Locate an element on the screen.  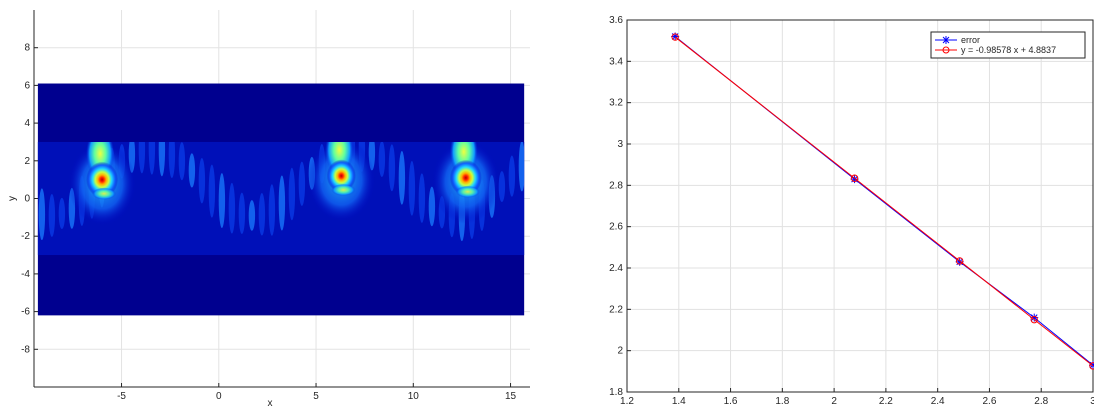
legend-label-1: y = -0.98578 x + 4.8837 is located at coordinates (1008, 50).